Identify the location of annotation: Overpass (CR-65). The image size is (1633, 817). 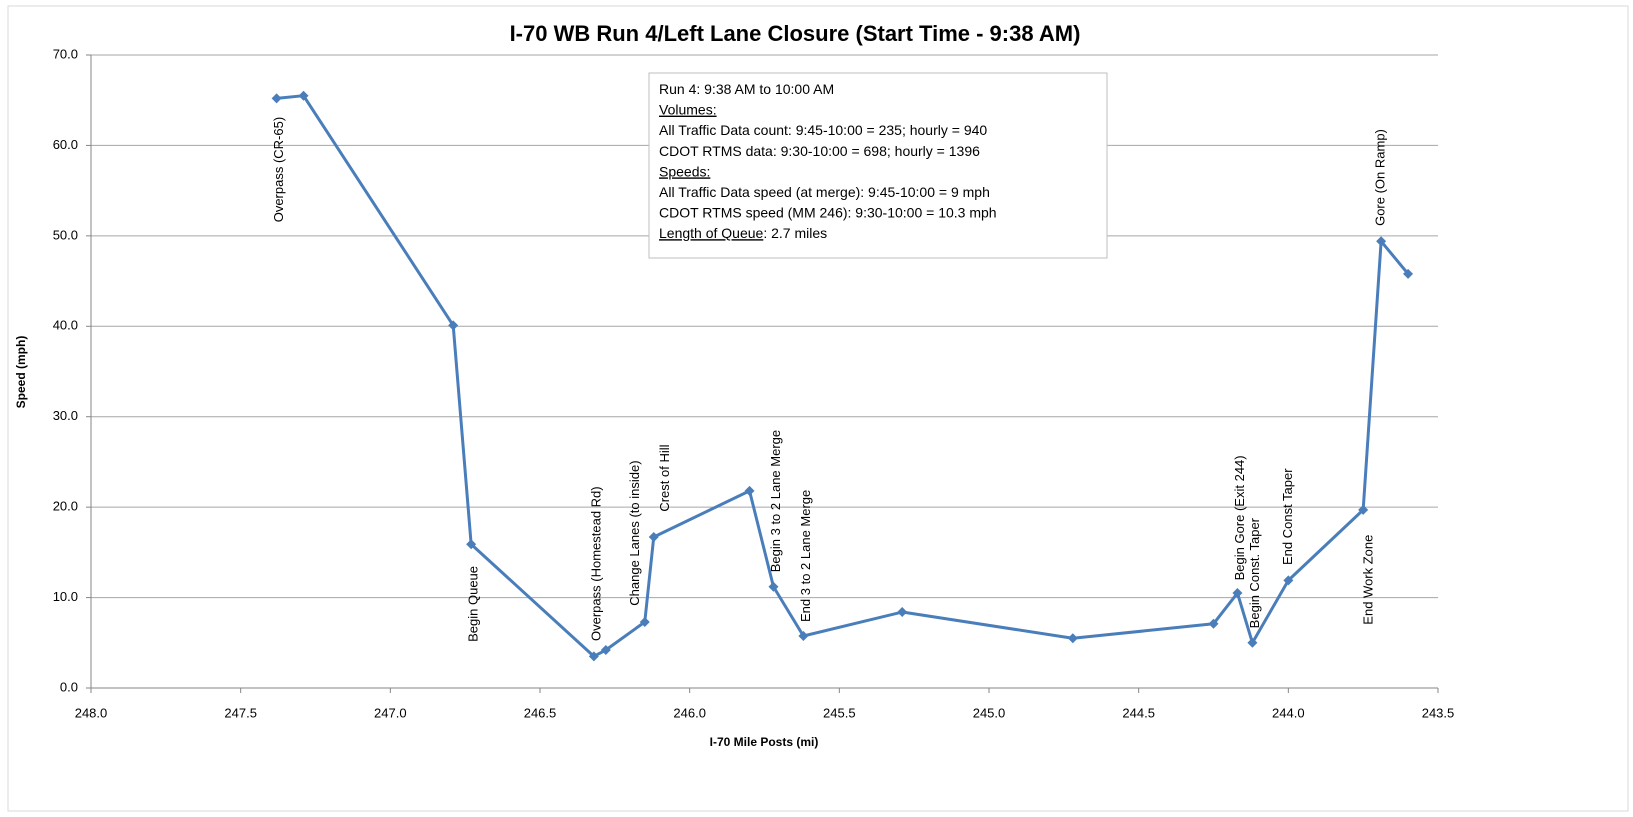
(278, 169).